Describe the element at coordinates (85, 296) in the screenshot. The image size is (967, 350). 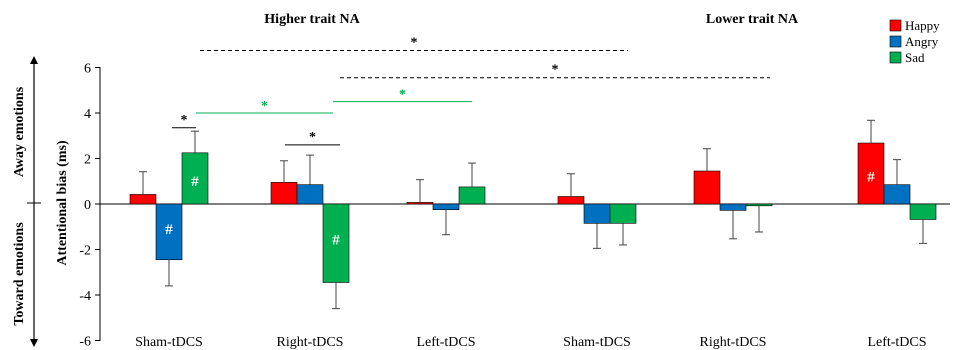
I see `y-tick-label: -4` at that location.